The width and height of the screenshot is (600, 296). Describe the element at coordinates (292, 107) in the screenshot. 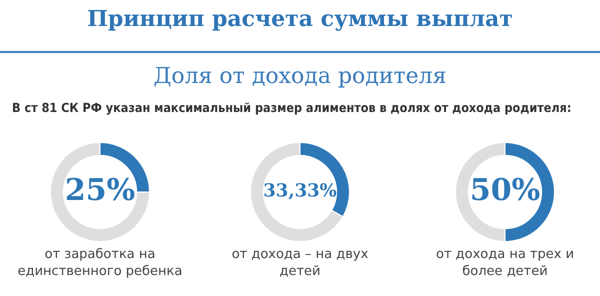

I see `text: В ст 81 СК РФ указан максимальный размер алиментов в долях от дохода родителя:` at that location.